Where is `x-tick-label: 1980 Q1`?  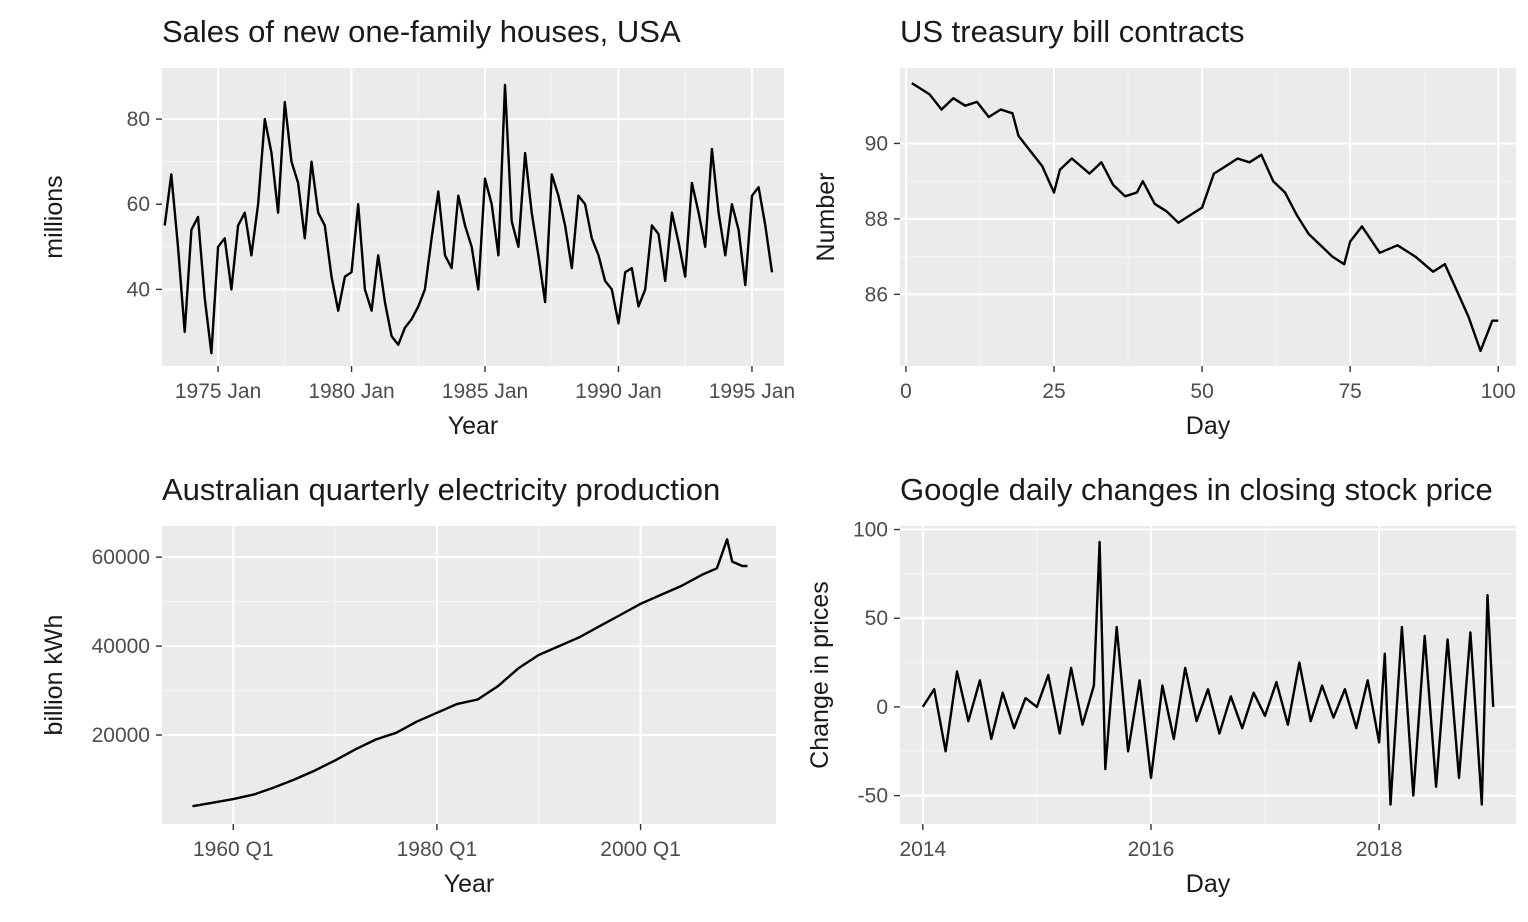 x-tick-label: 1980 Q1 is located at coordinates (437, 849).